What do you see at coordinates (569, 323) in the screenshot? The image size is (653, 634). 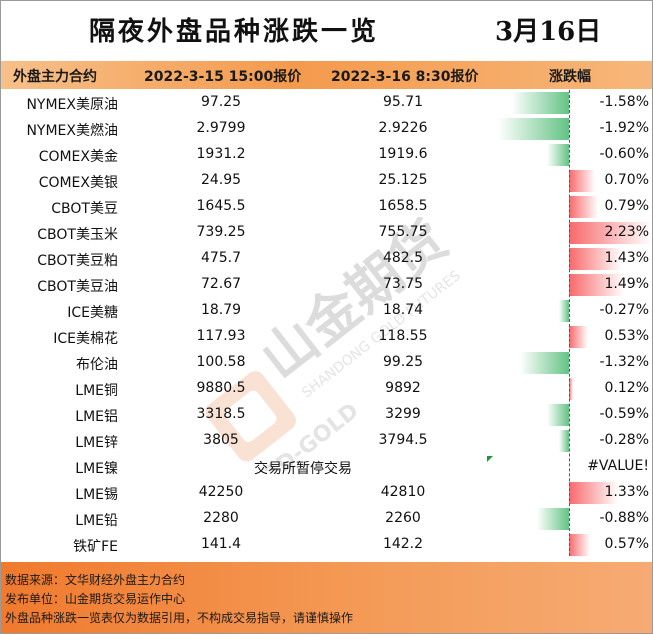 I see `change-axis-line` at bounding box center [569, 323].